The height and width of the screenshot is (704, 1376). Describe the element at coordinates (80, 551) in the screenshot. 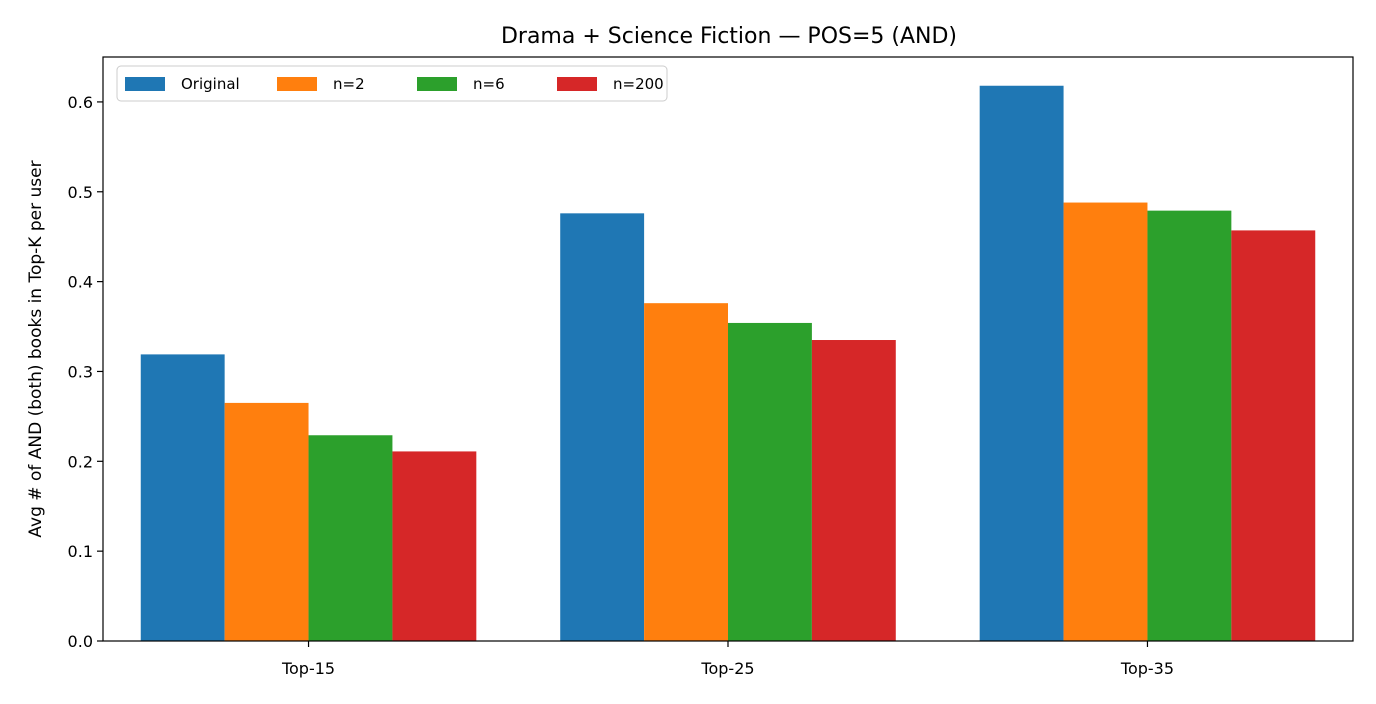

I see `y-tick-label: 0.1` at that location.